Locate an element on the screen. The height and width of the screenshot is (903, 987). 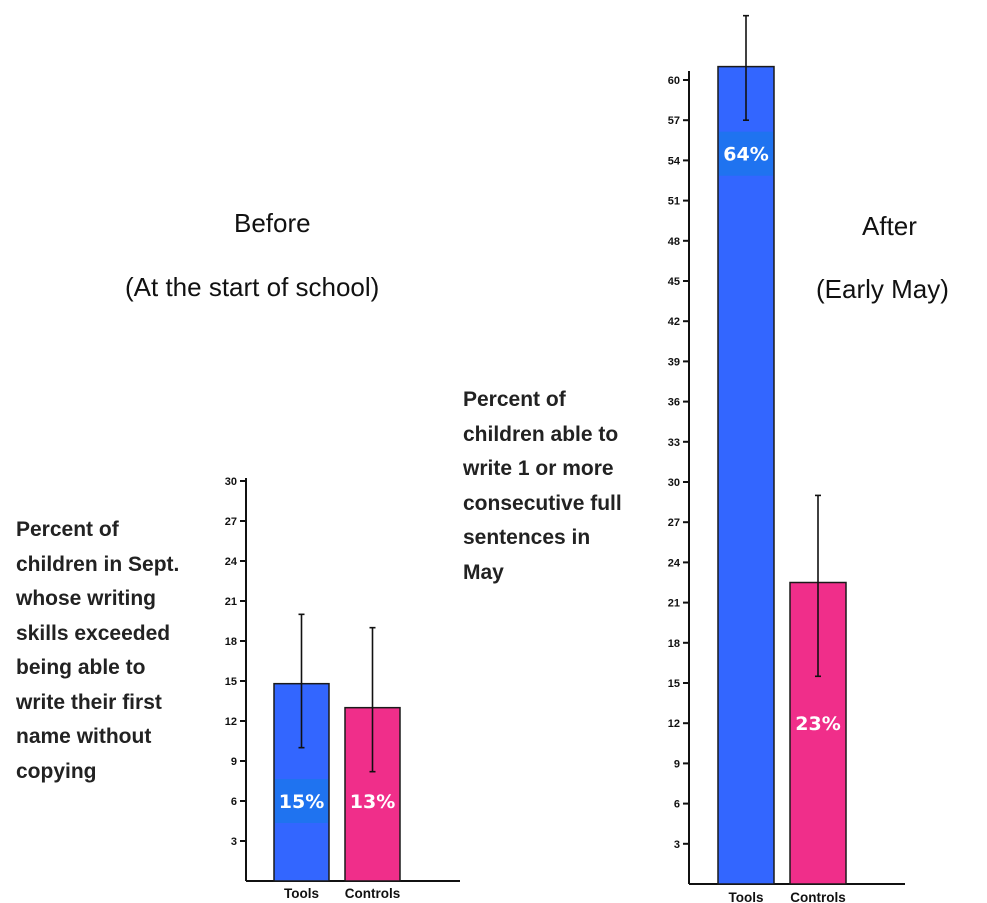
data-label: 13% is located at coordinates (372, 802).